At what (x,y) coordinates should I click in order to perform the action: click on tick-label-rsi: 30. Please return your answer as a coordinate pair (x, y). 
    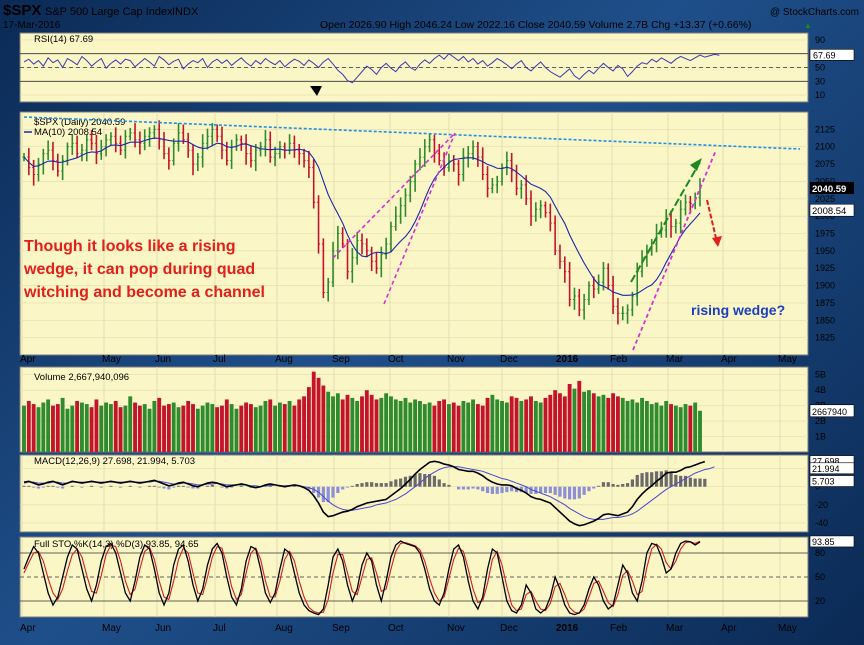
    Looking at the image, I should click on (820, 81).